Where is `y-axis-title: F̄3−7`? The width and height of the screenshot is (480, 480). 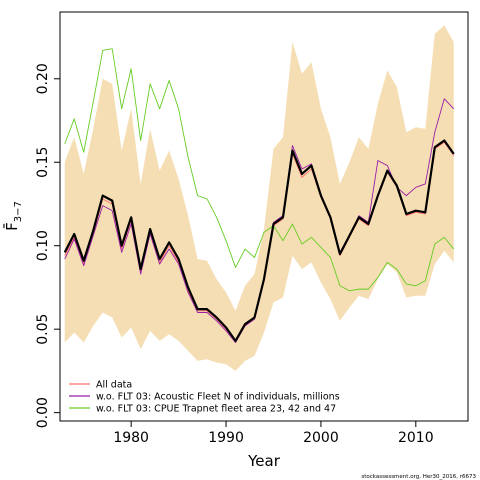 y-axis-title: F̄3−7 is located at coordinates (13, 216).